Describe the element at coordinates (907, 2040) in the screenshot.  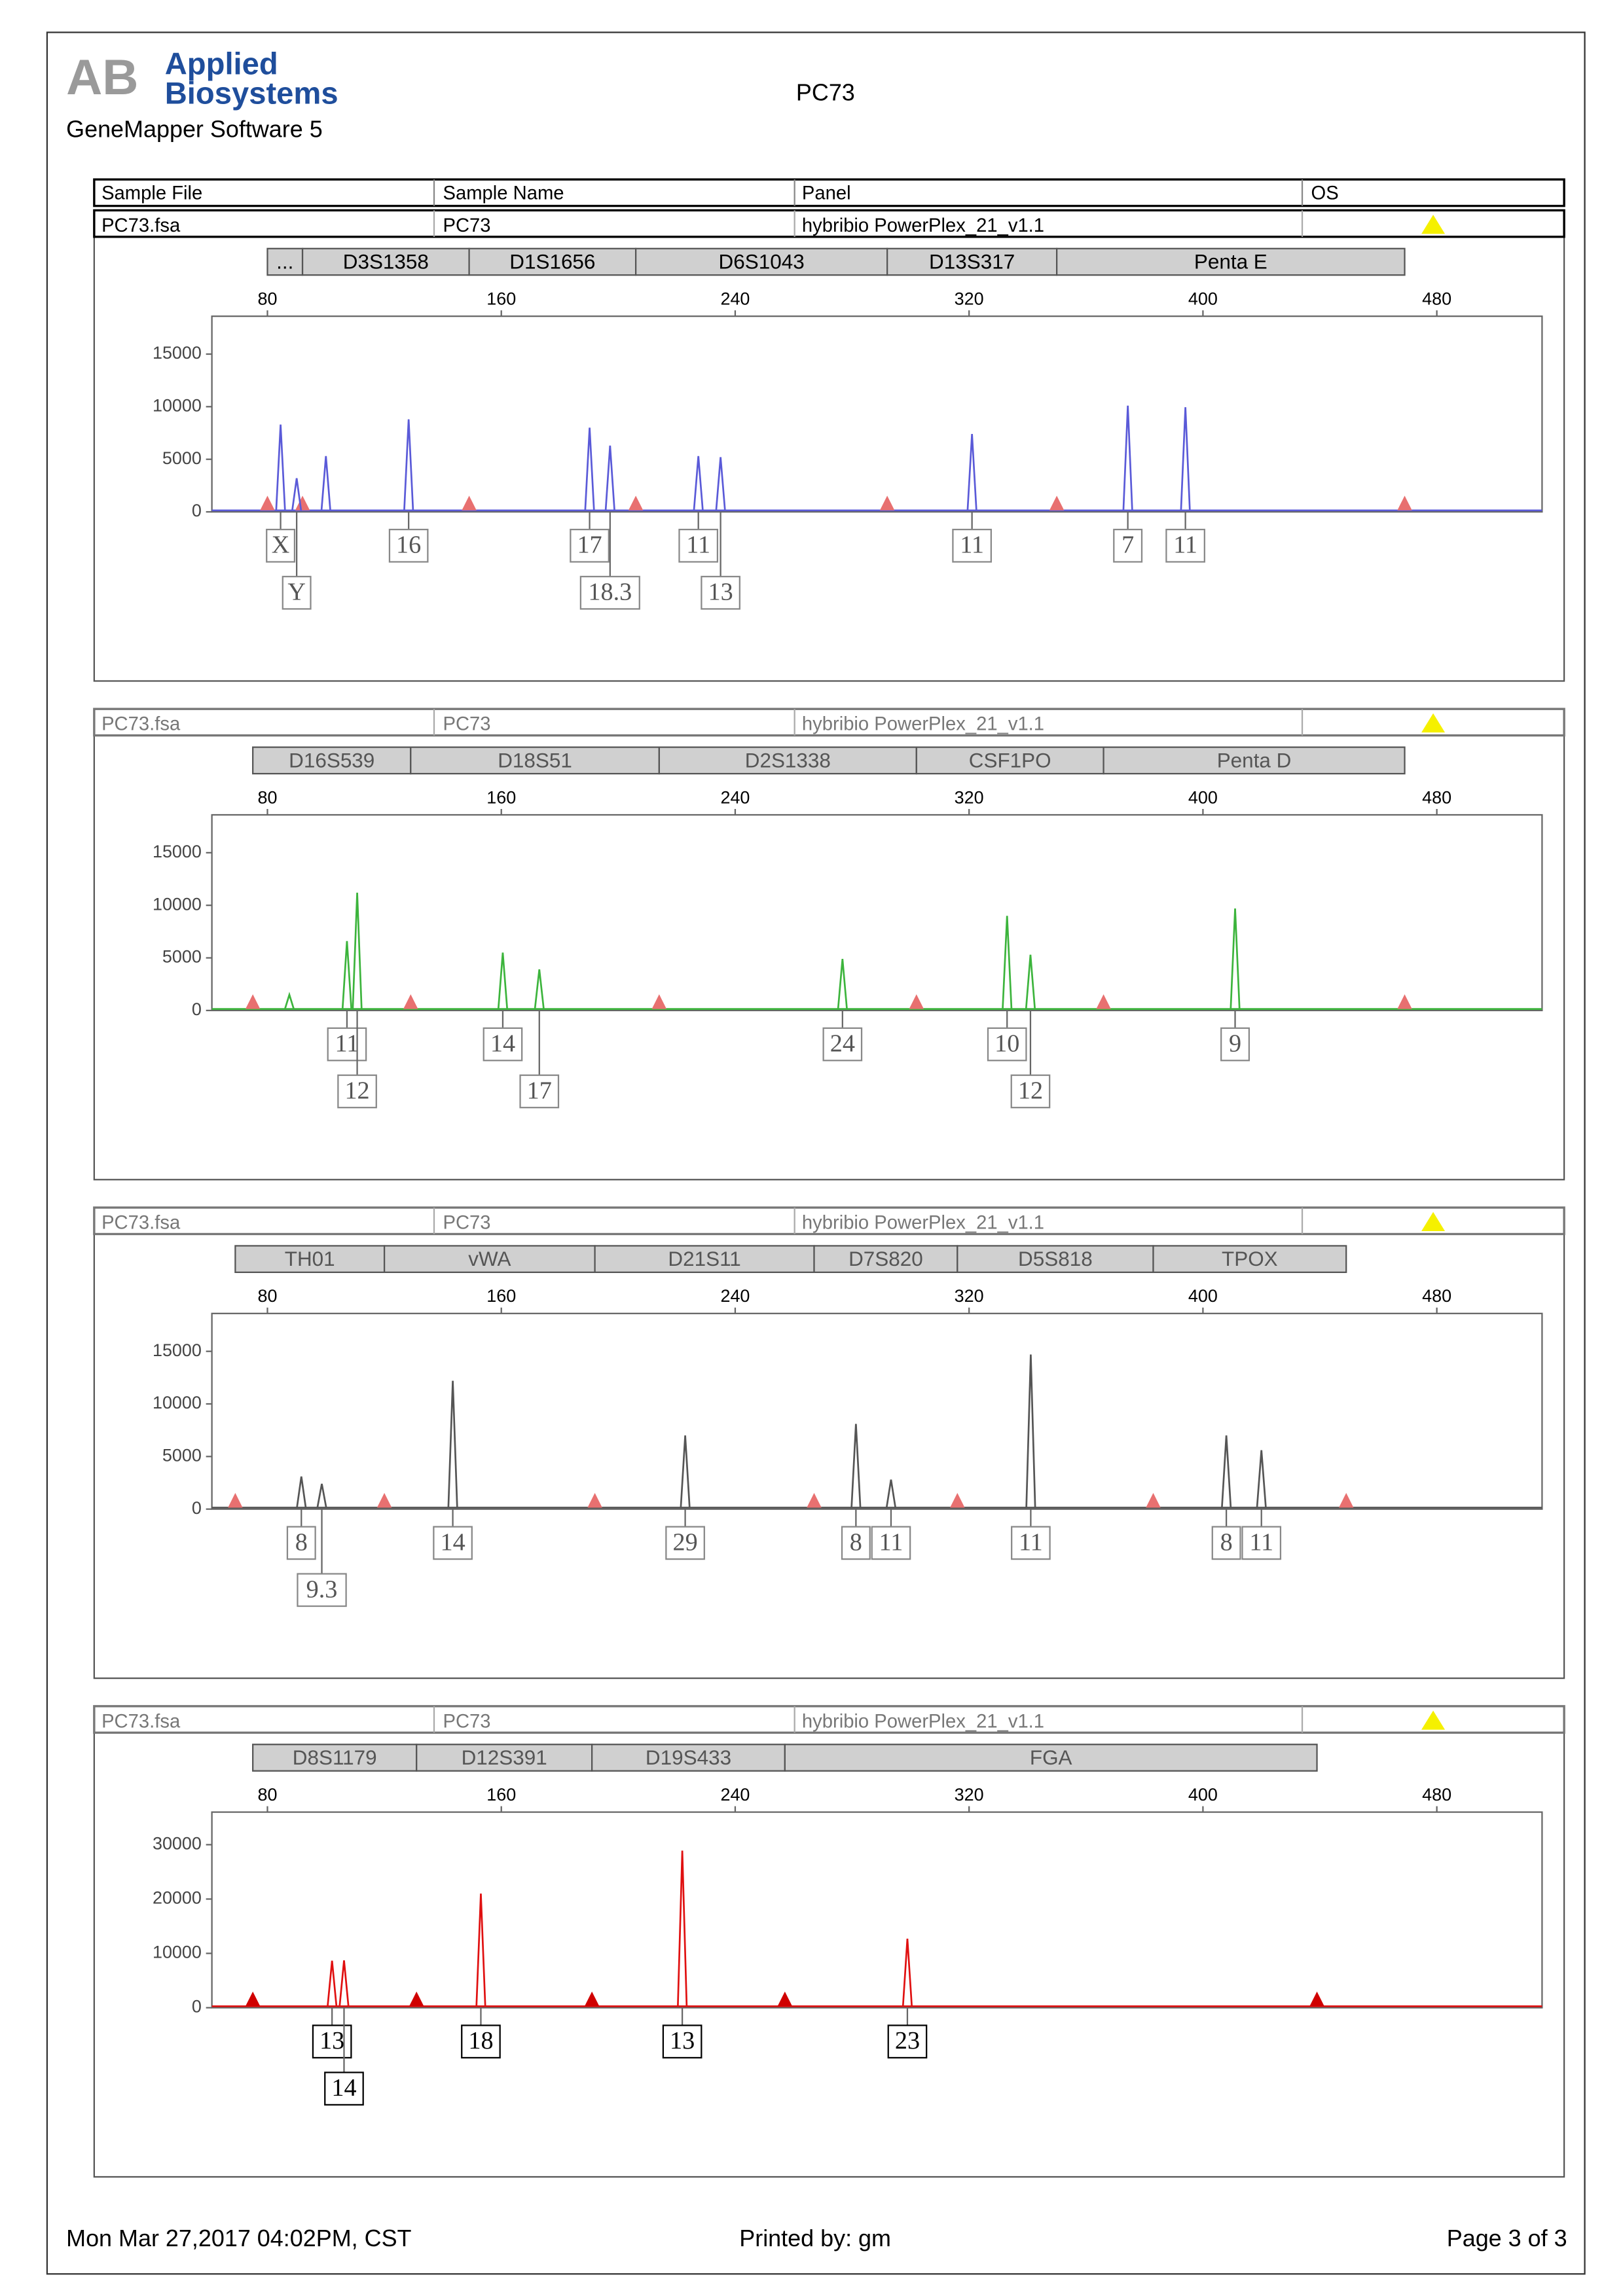
I see `allele-label: 23` at that location.